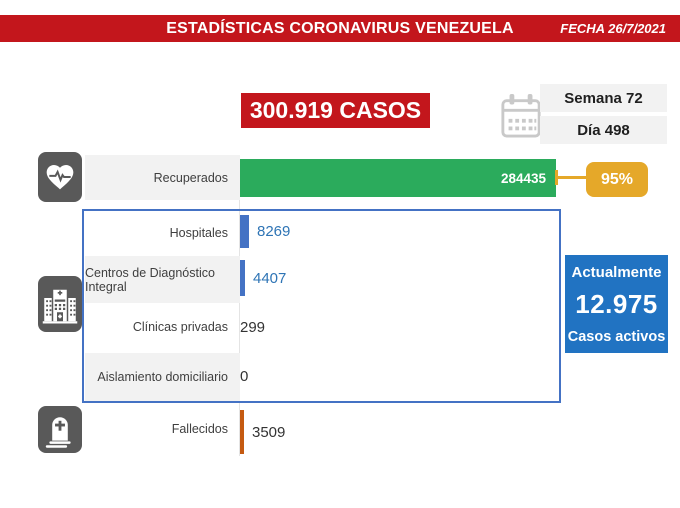 Image resolution: width=680 pixels, height=508 pixels. I want to click on fallecidos-value: 3509, so click(269, 432).